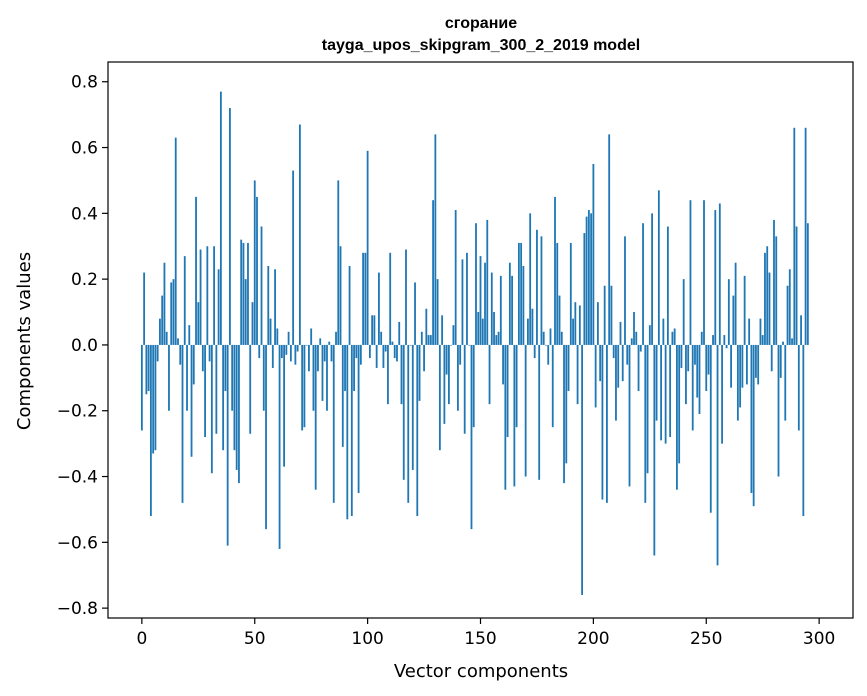  I want to click on y-tick-label: 0.0, so click(84, 346).